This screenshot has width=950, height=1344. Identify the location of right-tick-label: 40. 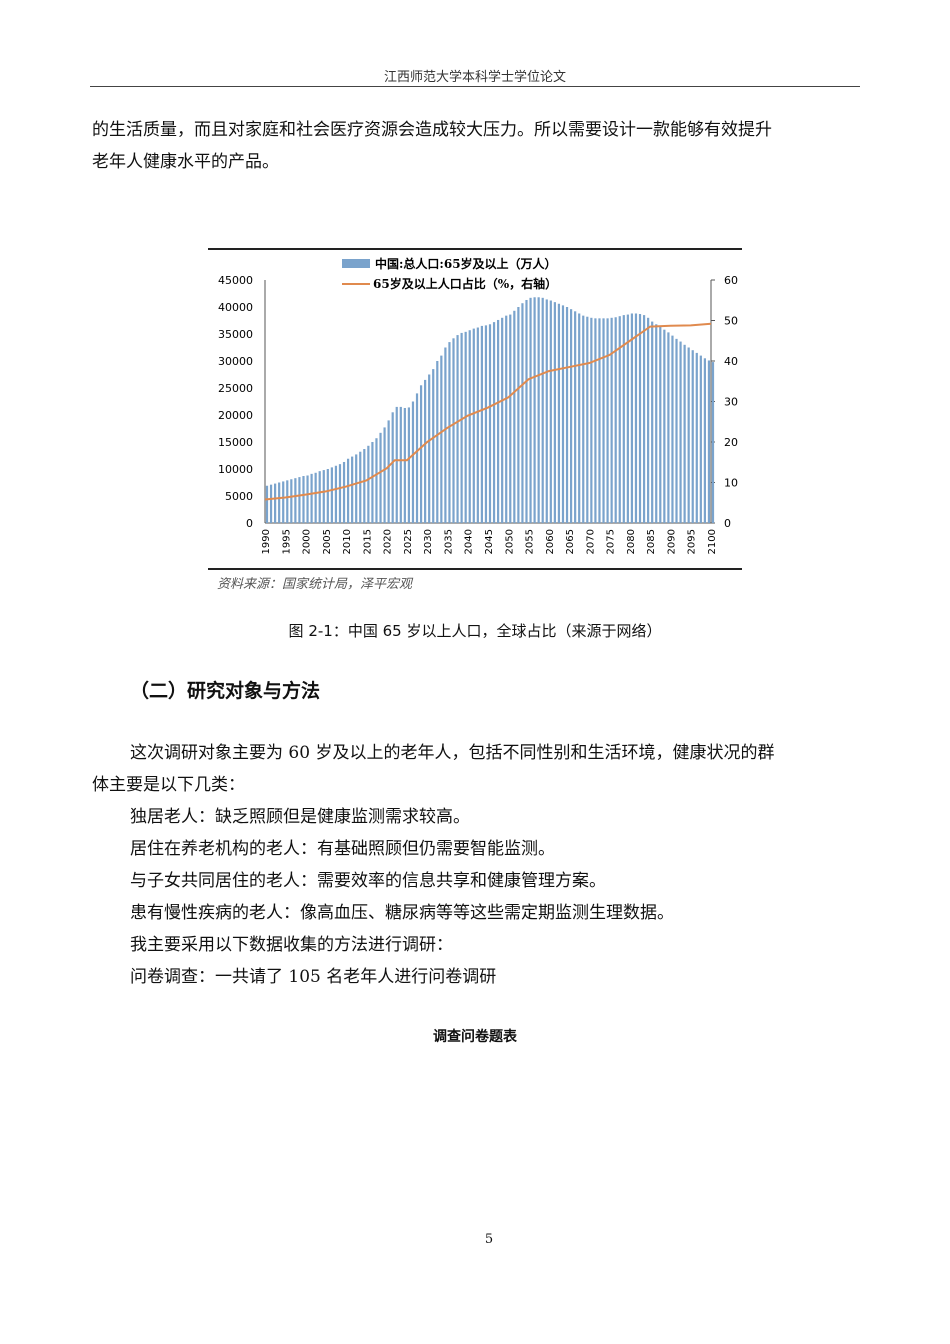
(731, 361).